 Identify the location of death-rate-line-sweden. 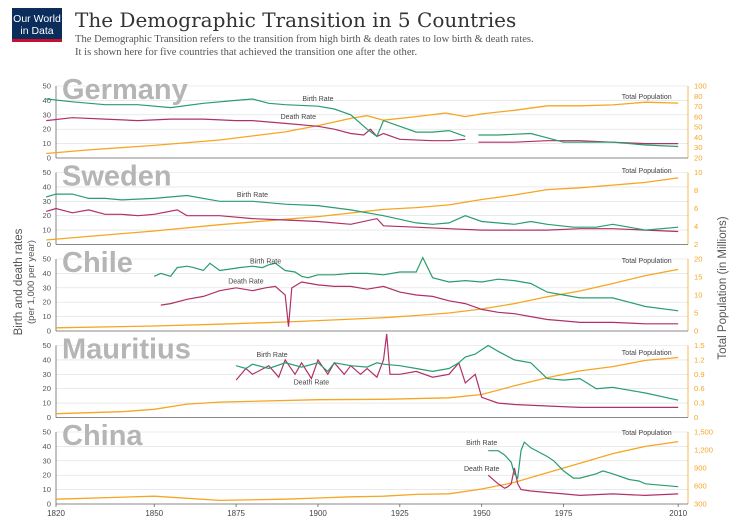
(362, 220).